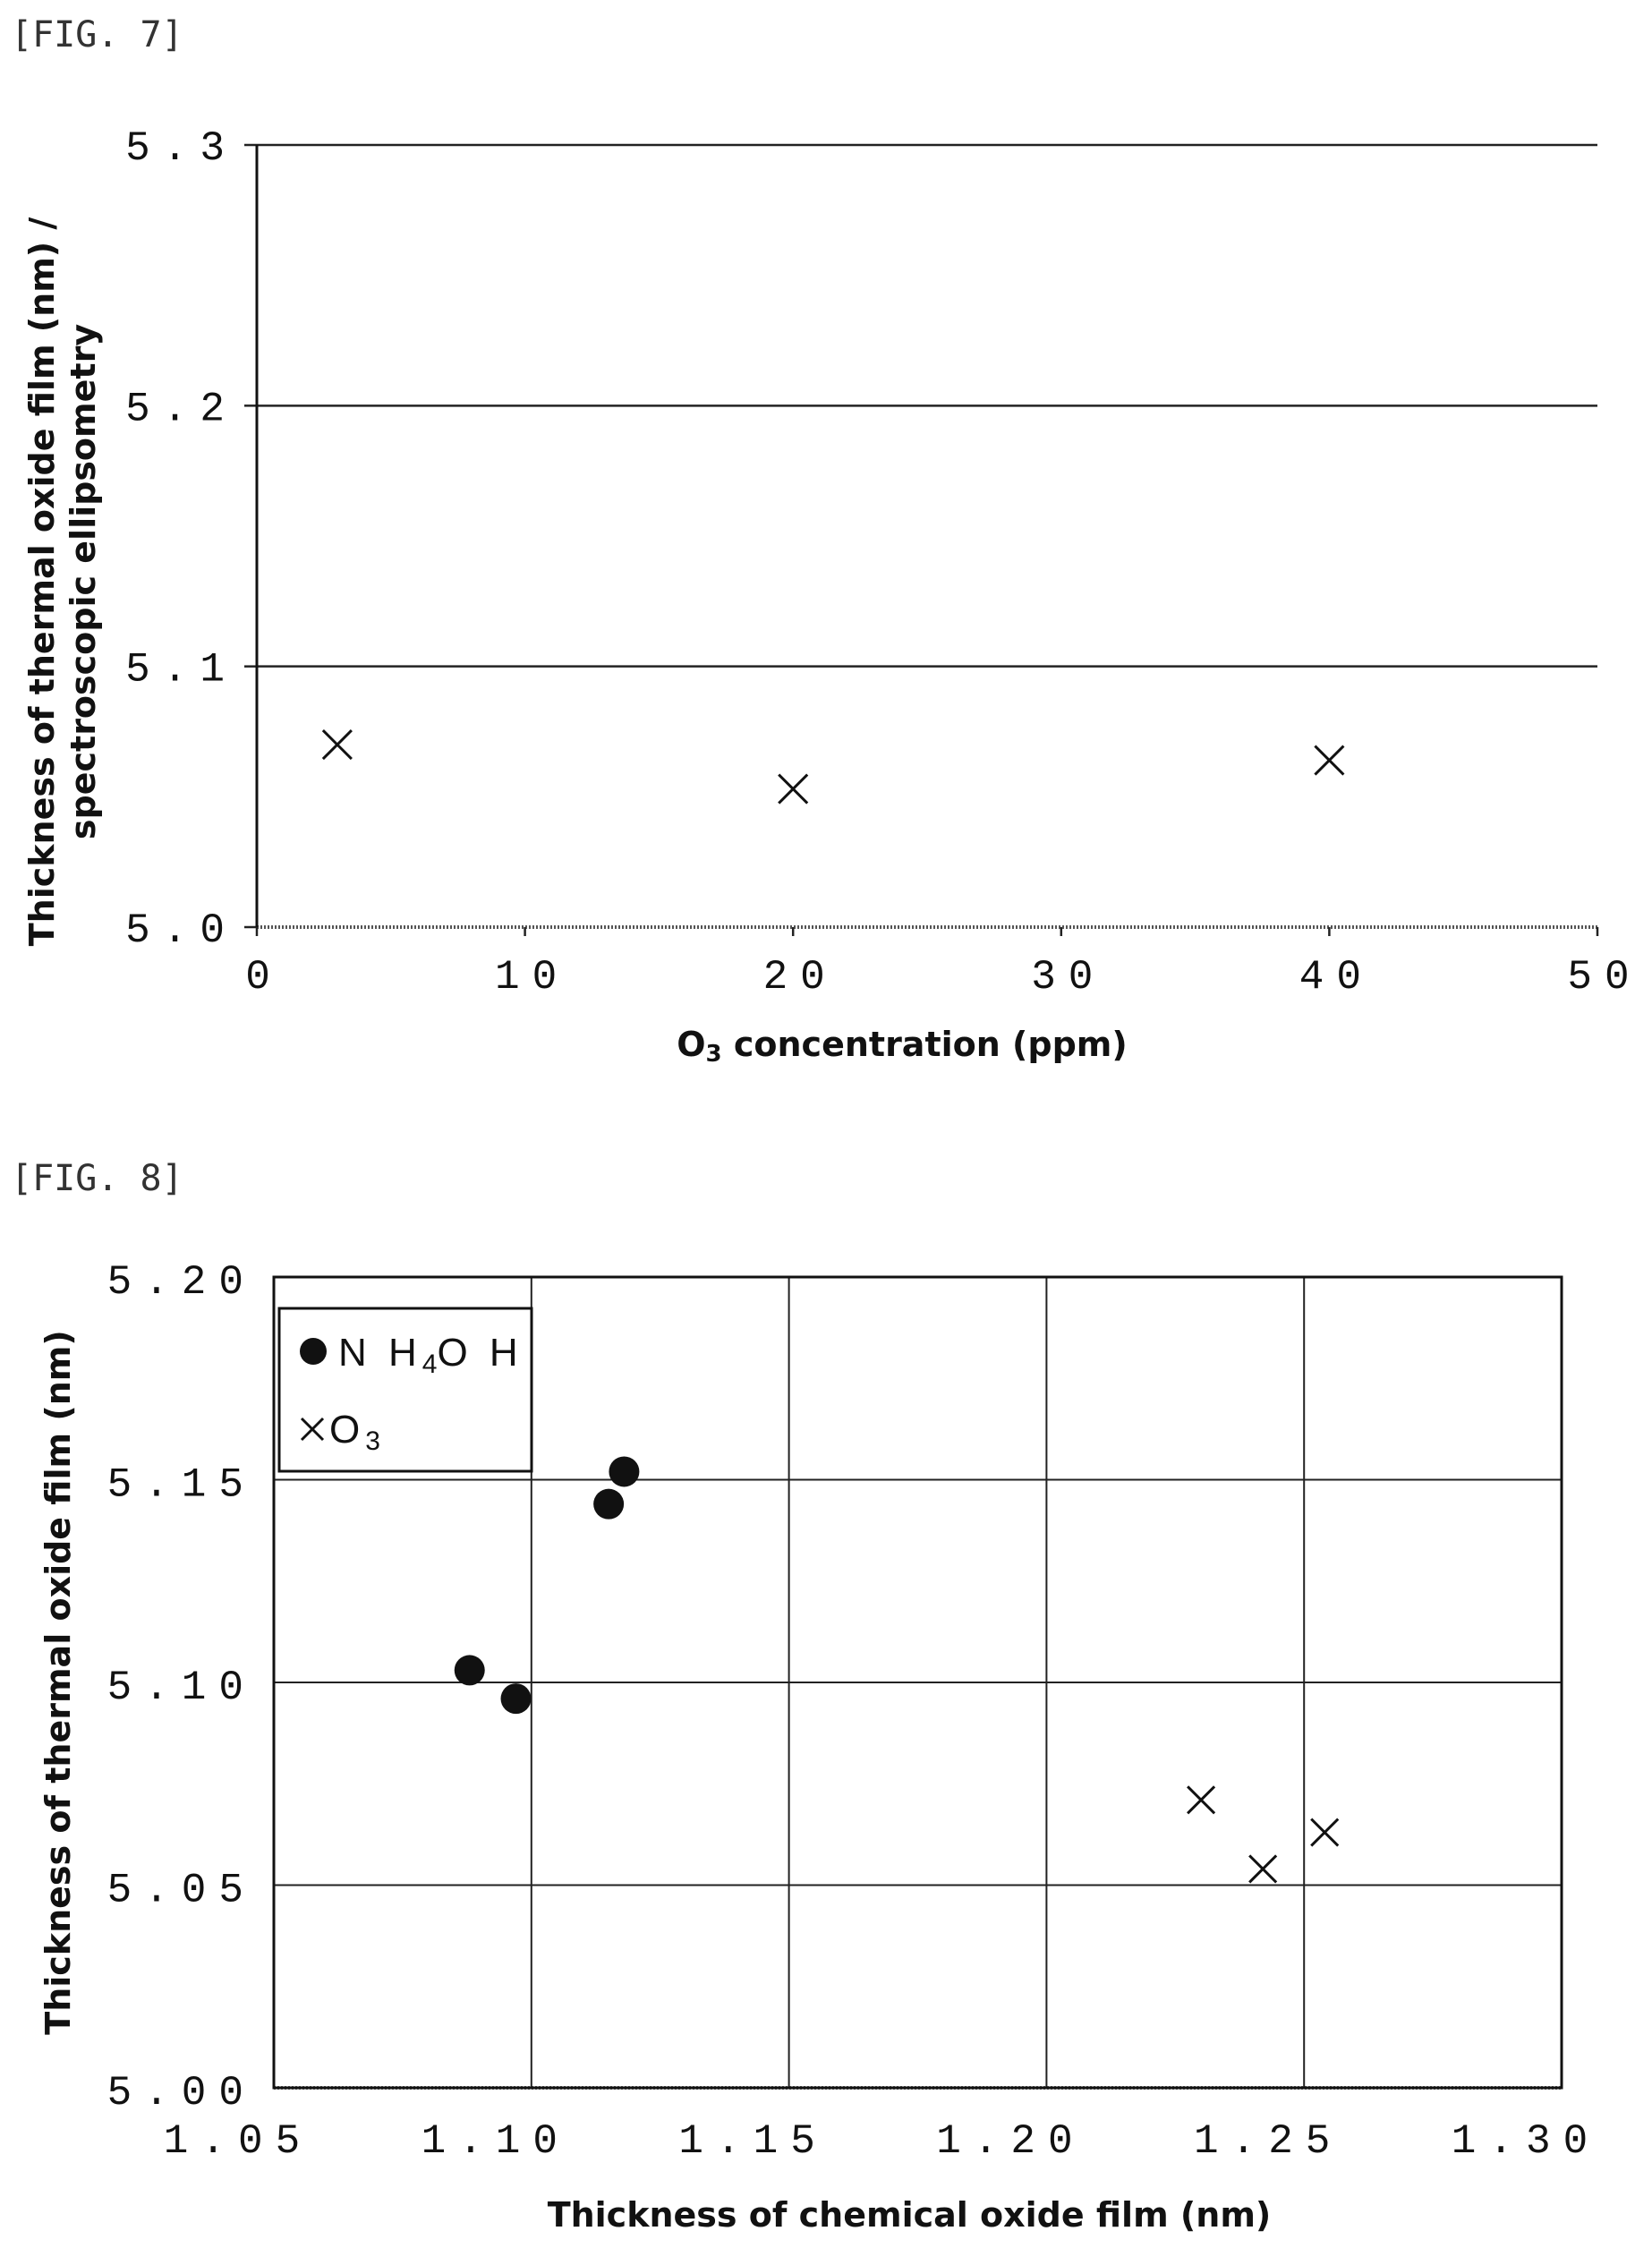 This screenshot has height=2248, width=1652. Describe the element at coordinates (800, 977) in the screenshot. I see `fig7-x-tick-2: 20` at that location.